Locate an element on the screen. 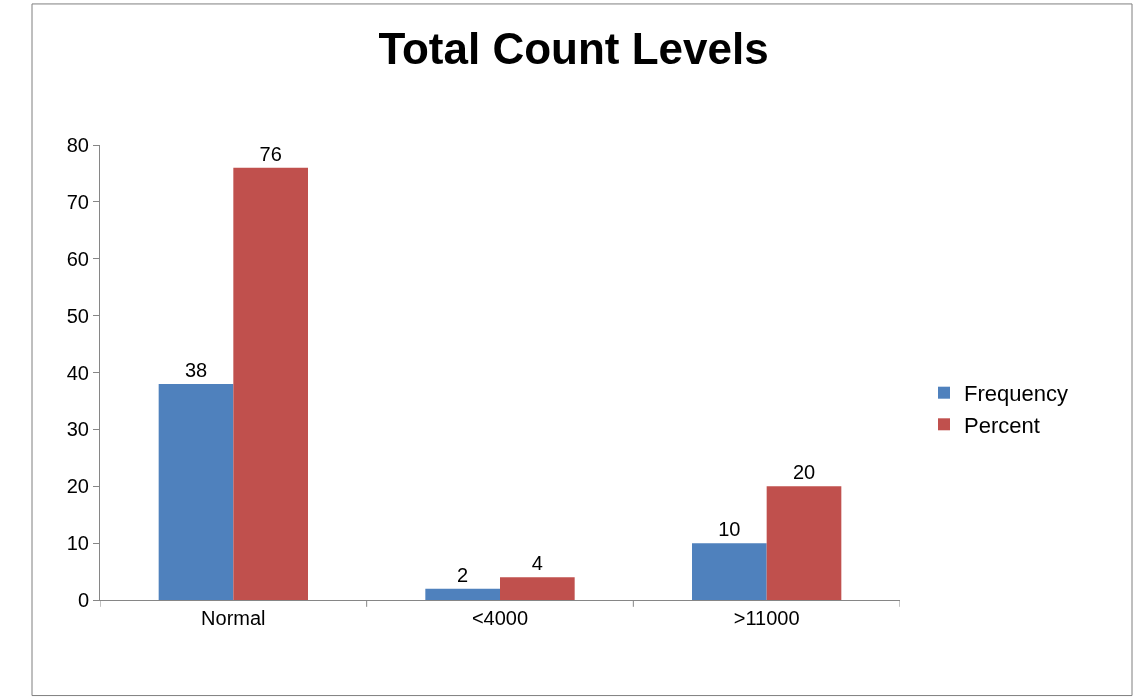  y-tick-label: 20 is located at coordinates (77, 486).